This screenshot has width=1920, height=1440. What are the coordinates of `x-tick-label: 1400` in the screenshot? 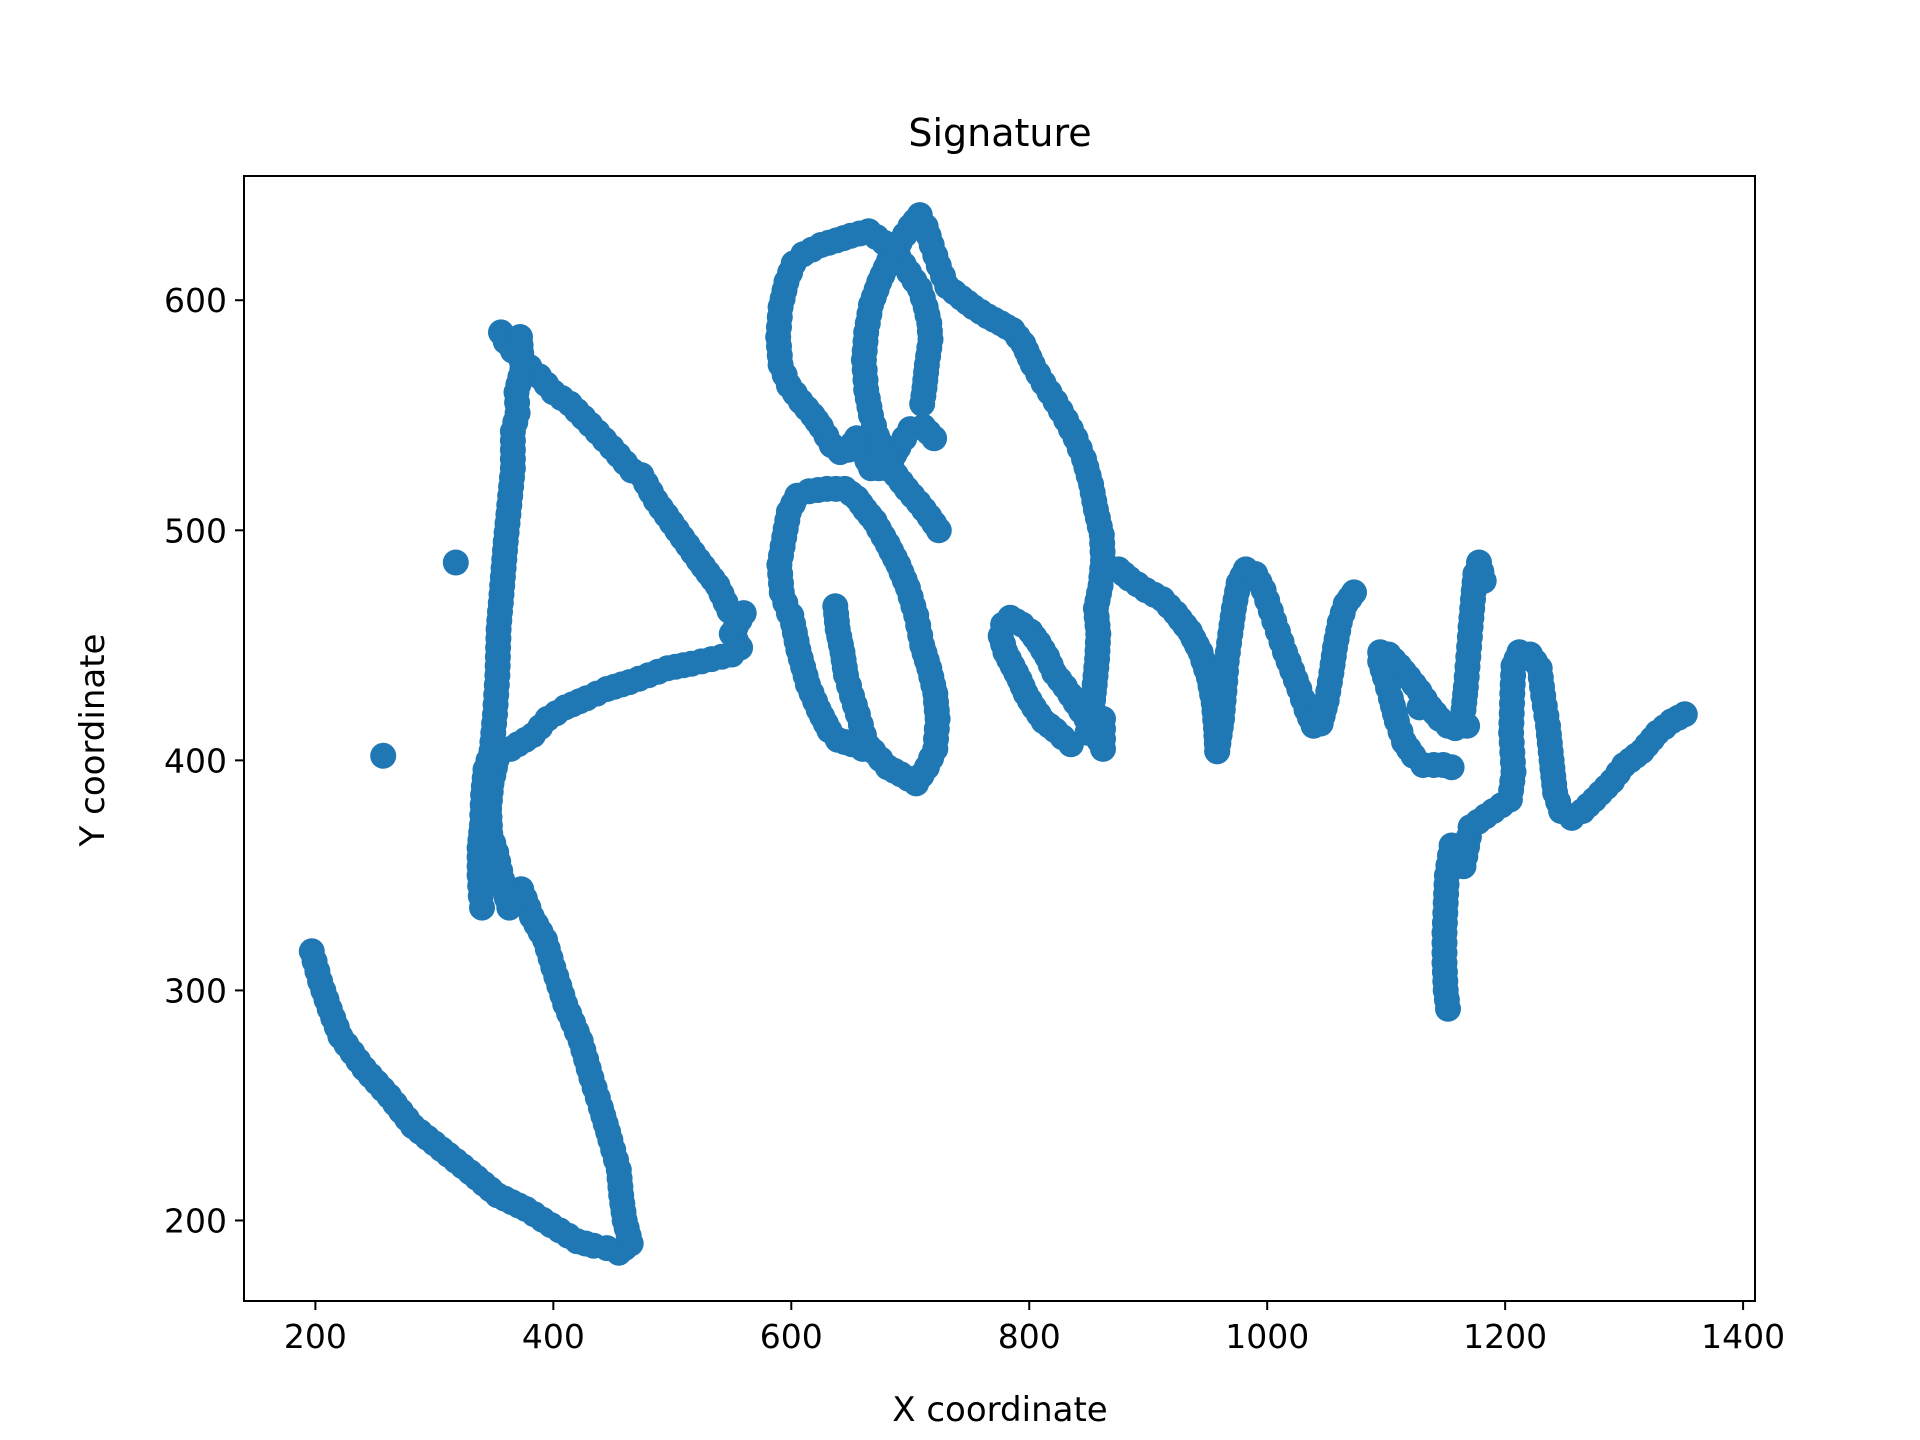 It's located at (1743, 1336).